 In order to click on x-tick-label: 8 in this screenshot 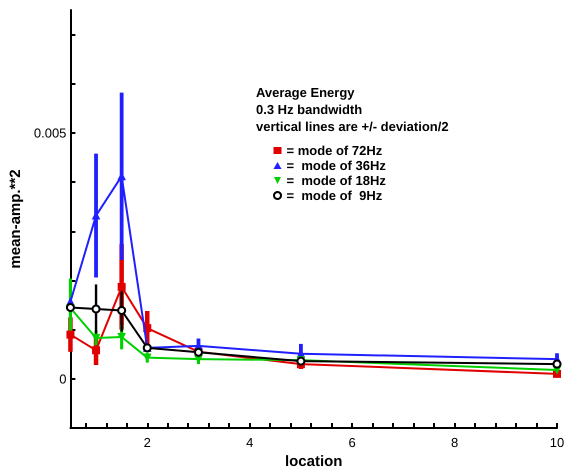, I will do `click(454, 442)`.